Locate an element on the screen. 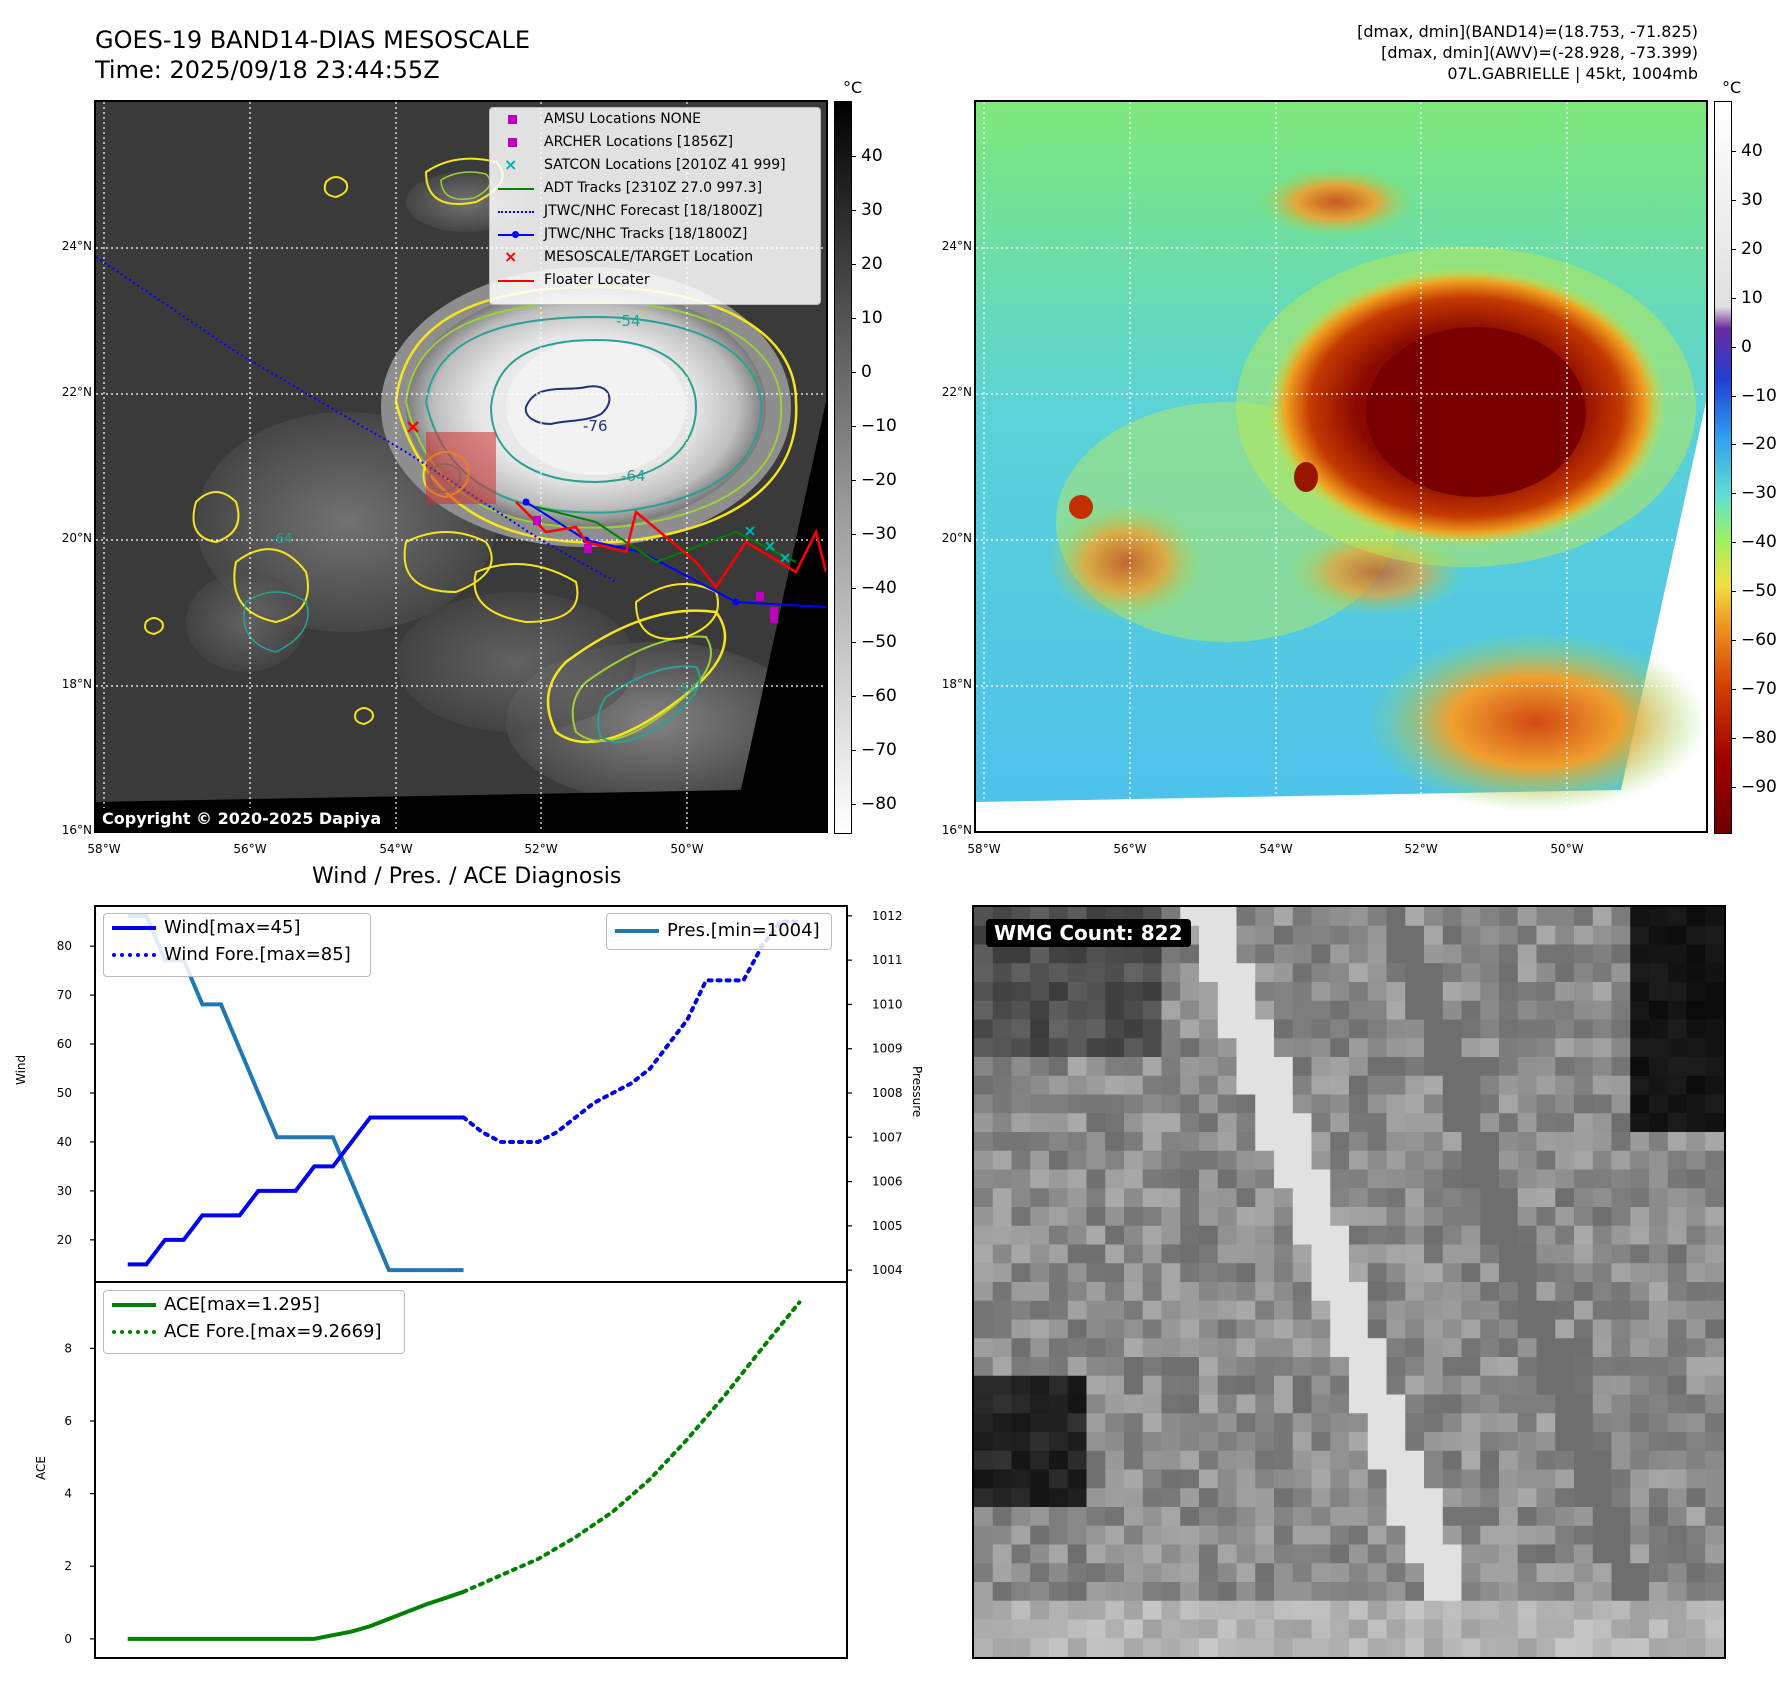 The width and height of the screenshot is (1788, 1690). wind-tick-label: 30 is located at coordinates (64, 1191).